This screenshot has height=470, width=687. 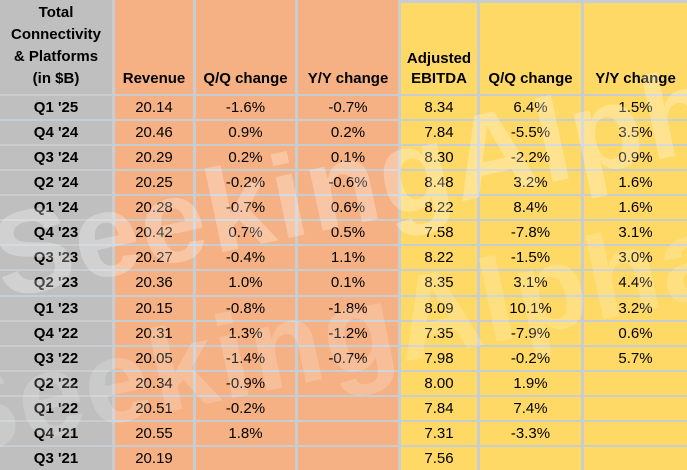 What do you see at coordinates (154, 283) in the screenshot?
I see `data-cell: 20.36` at bounding box center [154, 283].